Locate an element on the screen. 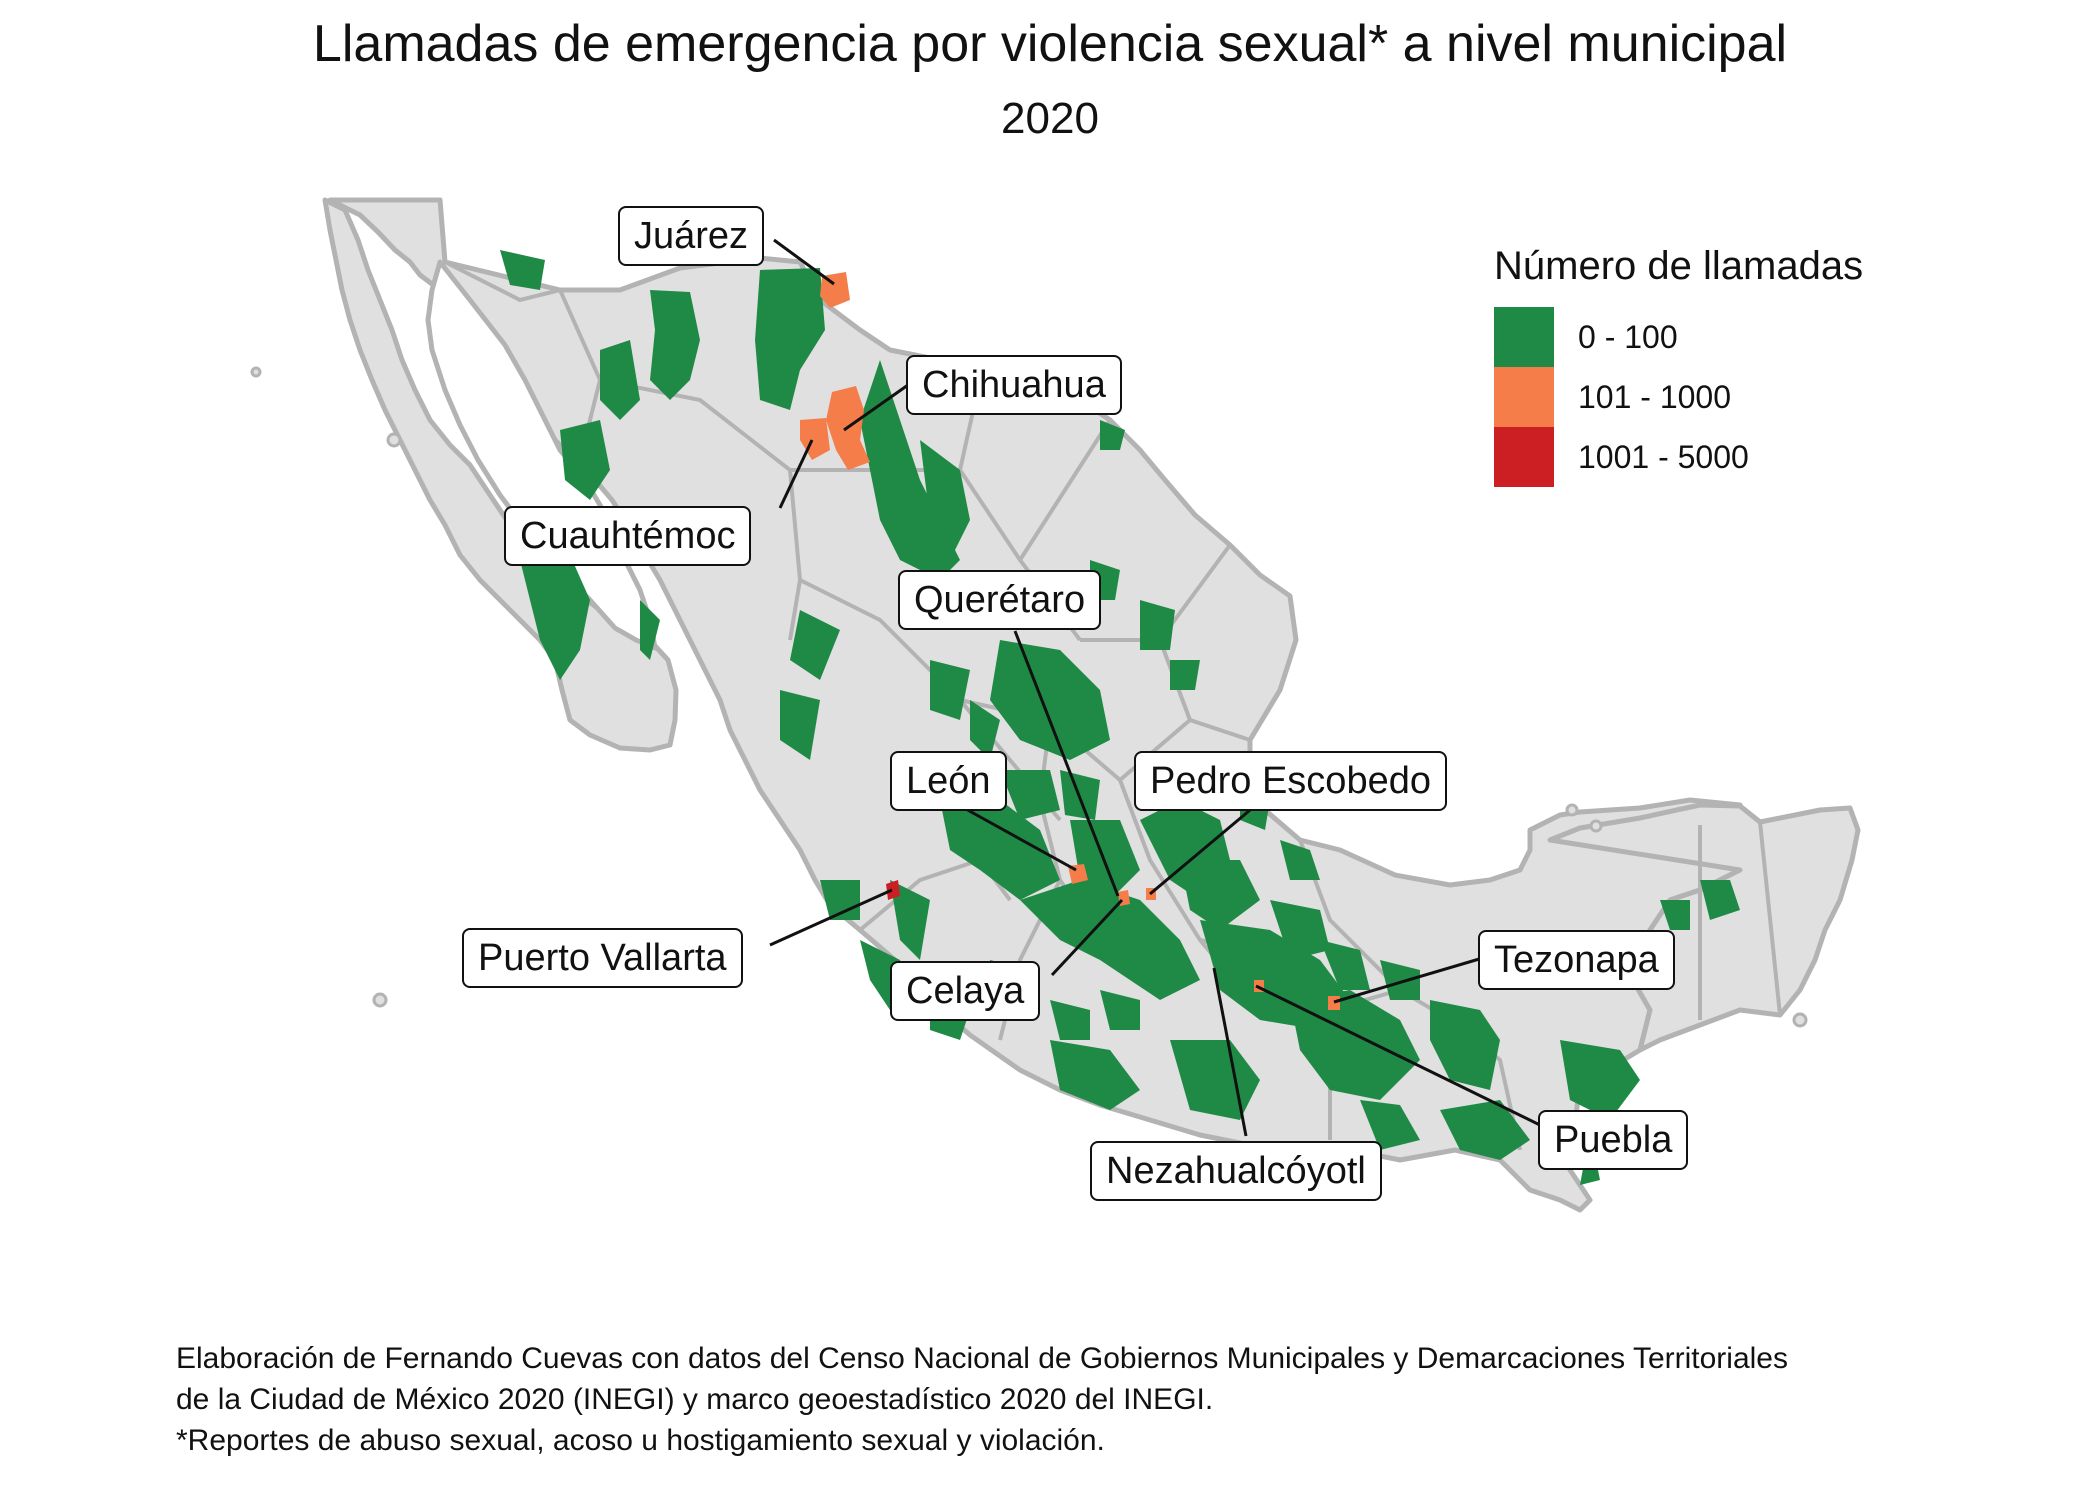 Image resolution: width=2100 pixels, height=1500 pixels. legend-item-0-100: 0 - 100 is located at coordinates (1678, 337).